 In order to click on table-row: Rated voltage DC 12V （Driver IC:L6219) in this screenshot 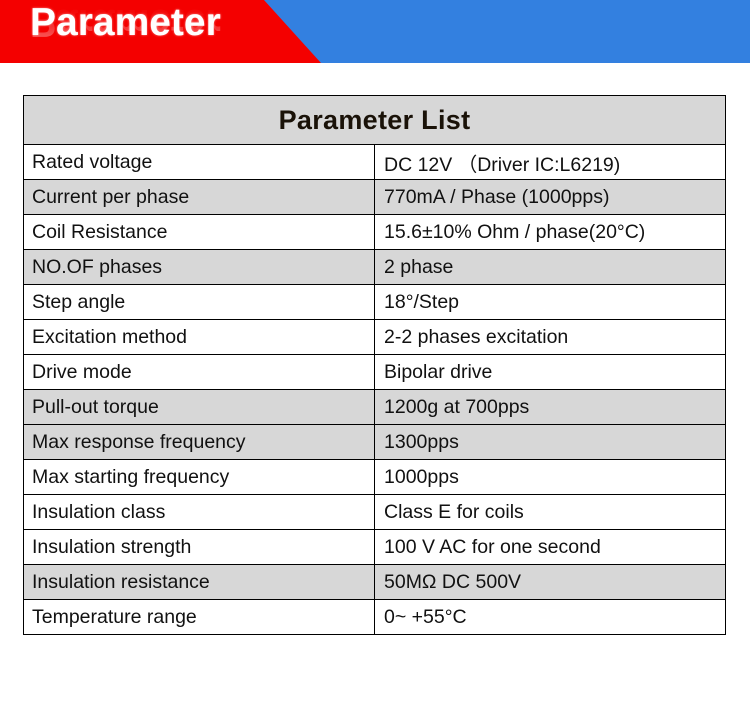, I will do `click(374, 162)`.